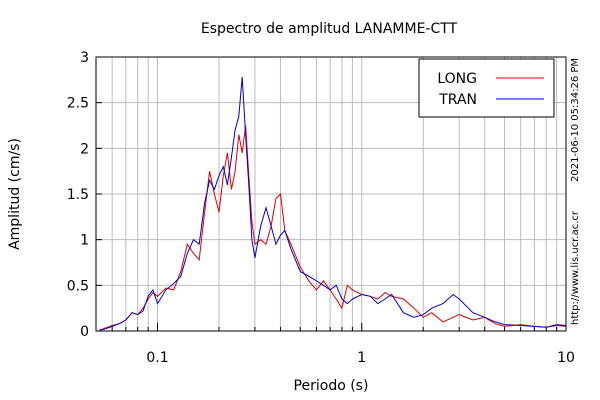 This screenshot has width=600, height=400. I want to click on x-tick-label: 0.1, so click(157, 358).